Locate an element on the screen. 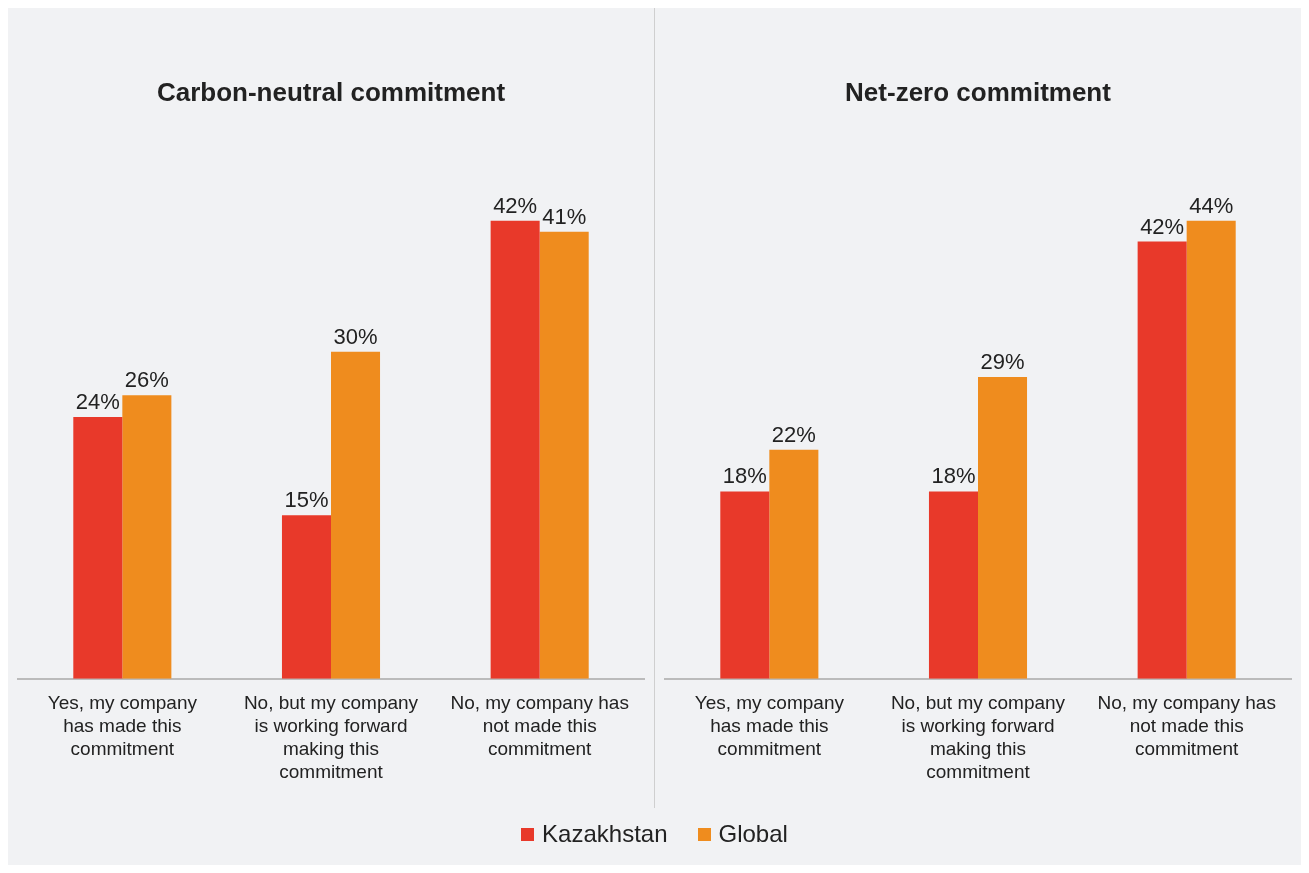 The width and height of the screenshot is (1309, 873). legend-label: Global is located at coordinates (753, 834).